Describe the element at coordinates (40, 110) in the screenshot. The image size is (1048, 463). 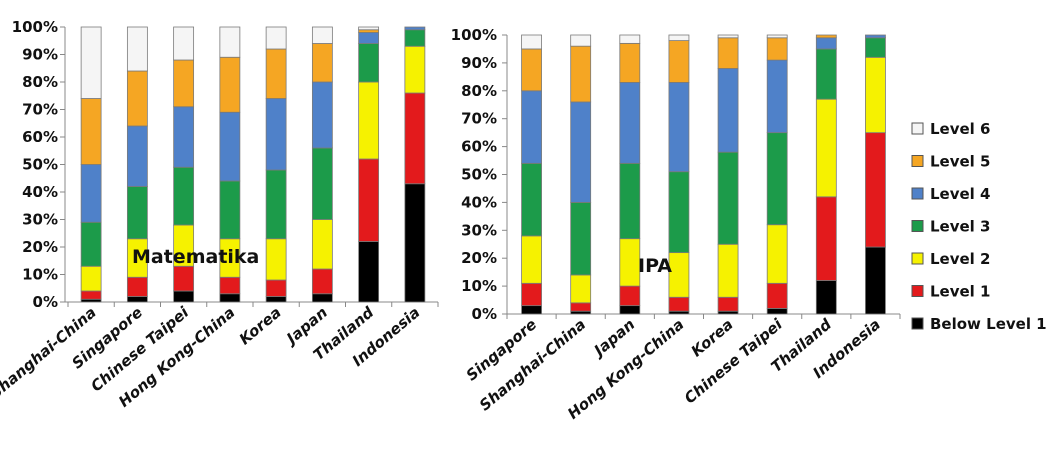
I see `y-tick-label: 70%` at that location.